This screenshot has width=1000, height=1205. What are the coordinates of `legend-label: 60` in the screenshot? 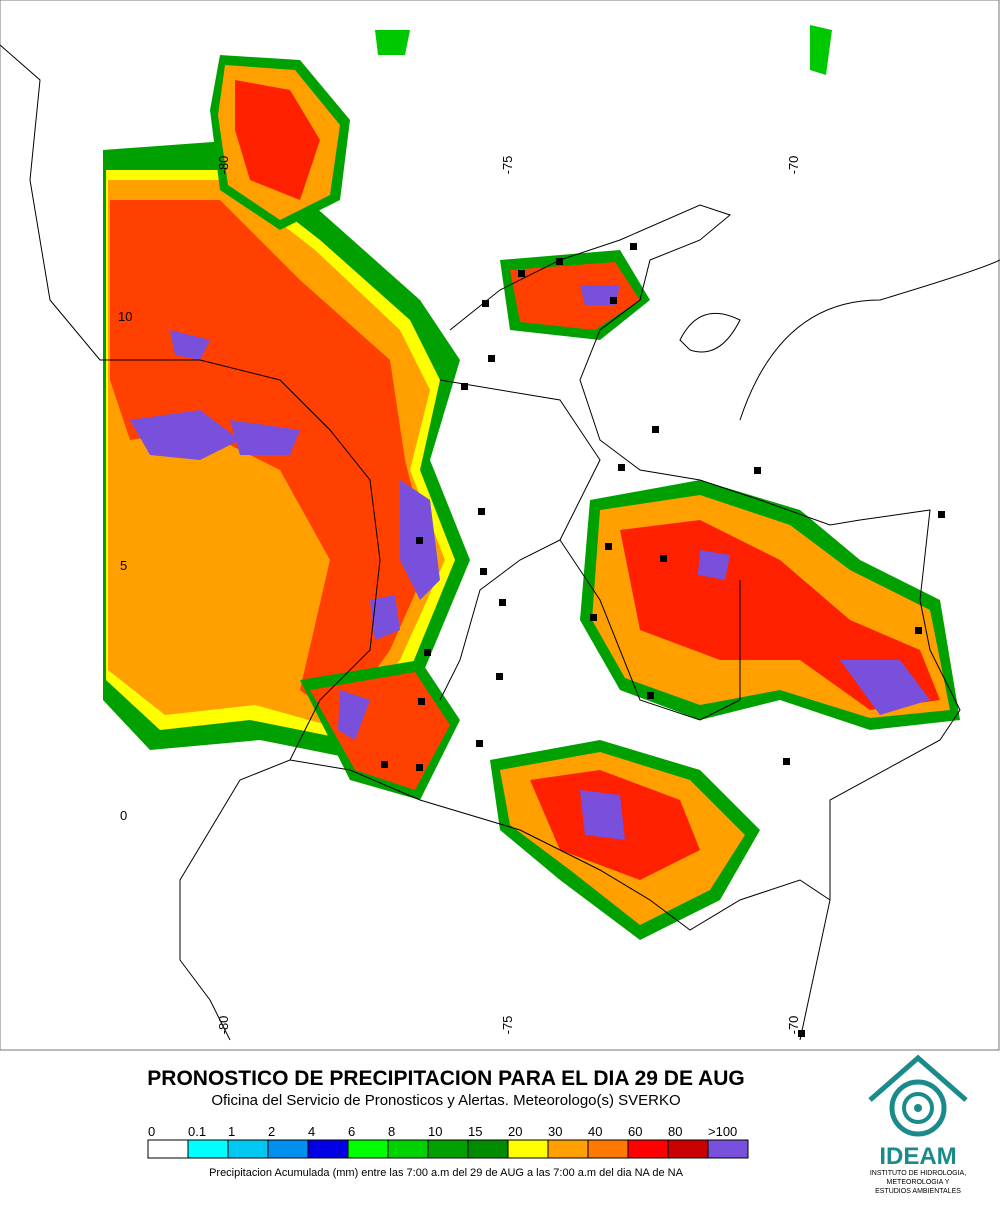 It's located at (635, 1131).